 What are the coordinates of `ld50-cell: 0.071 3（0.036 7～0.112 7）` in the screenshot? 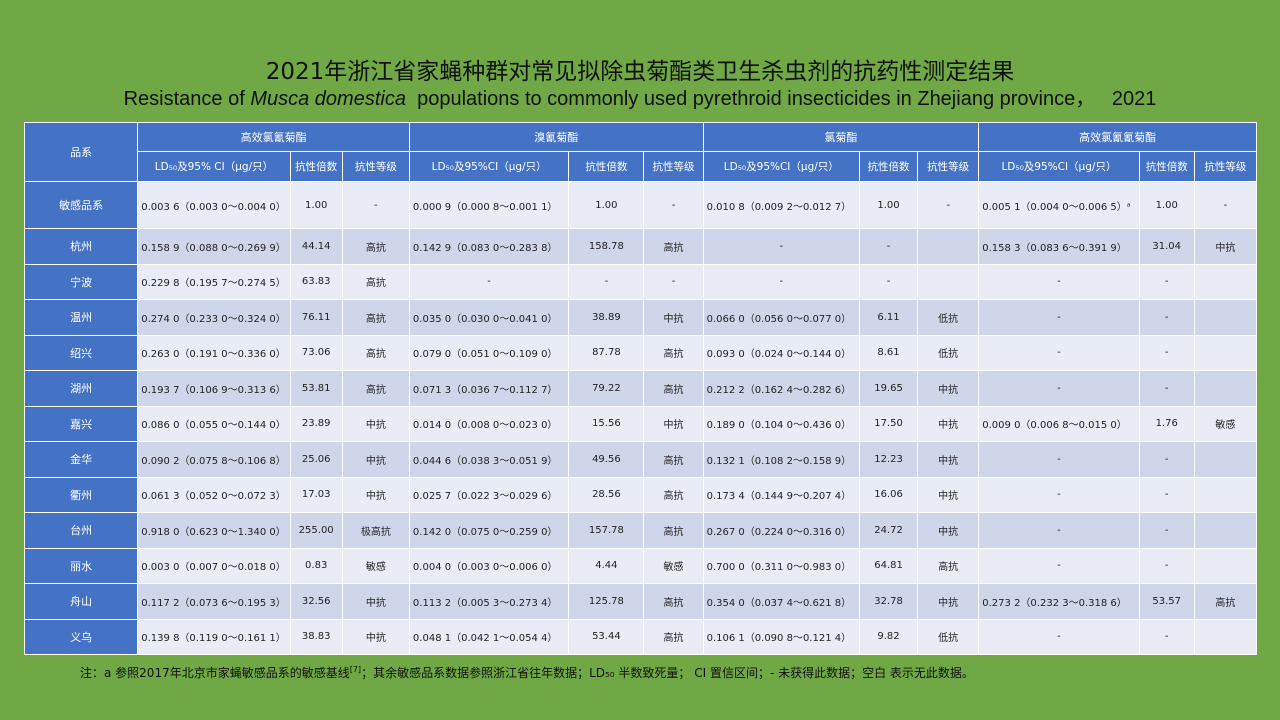 It's located at (489, 388).